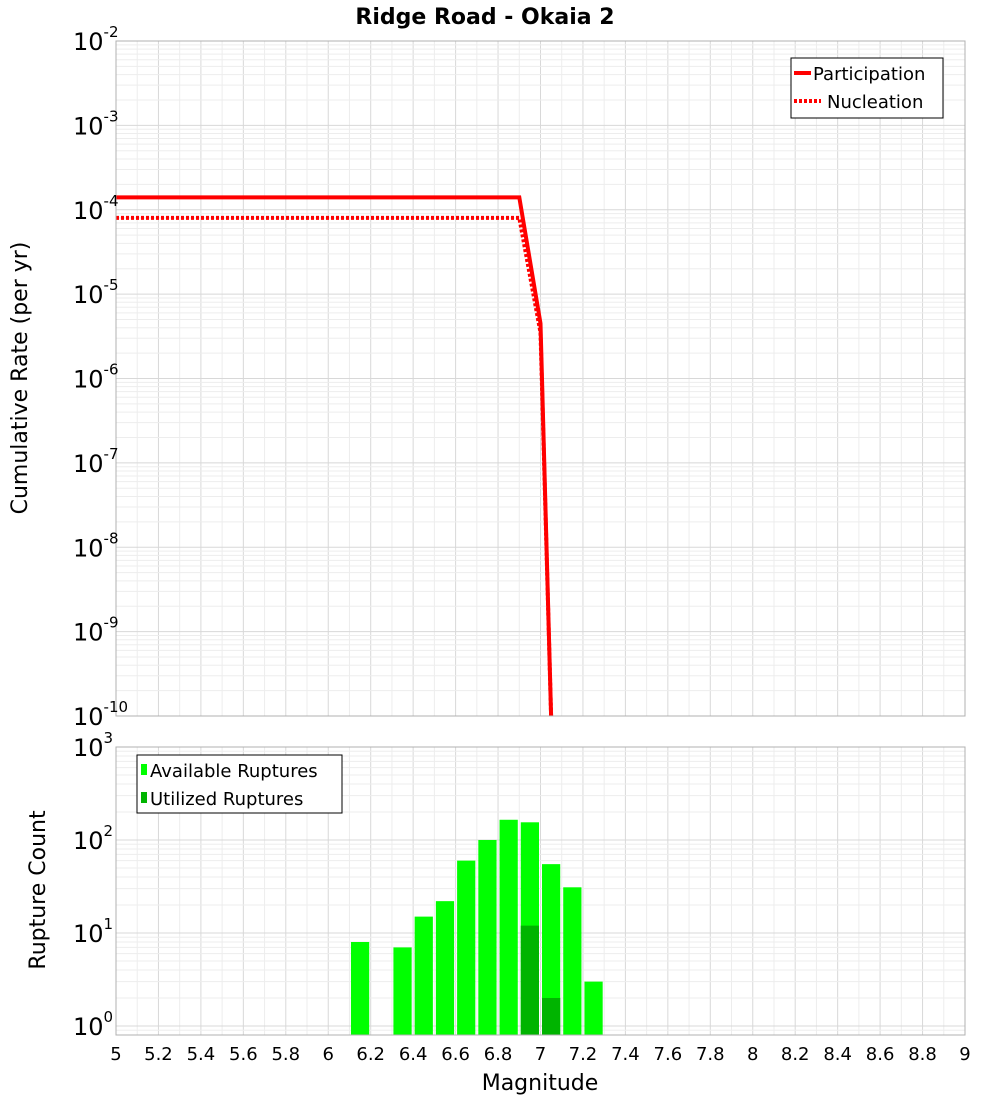  I want to click on bottom-legend-box, so click(239, 784).